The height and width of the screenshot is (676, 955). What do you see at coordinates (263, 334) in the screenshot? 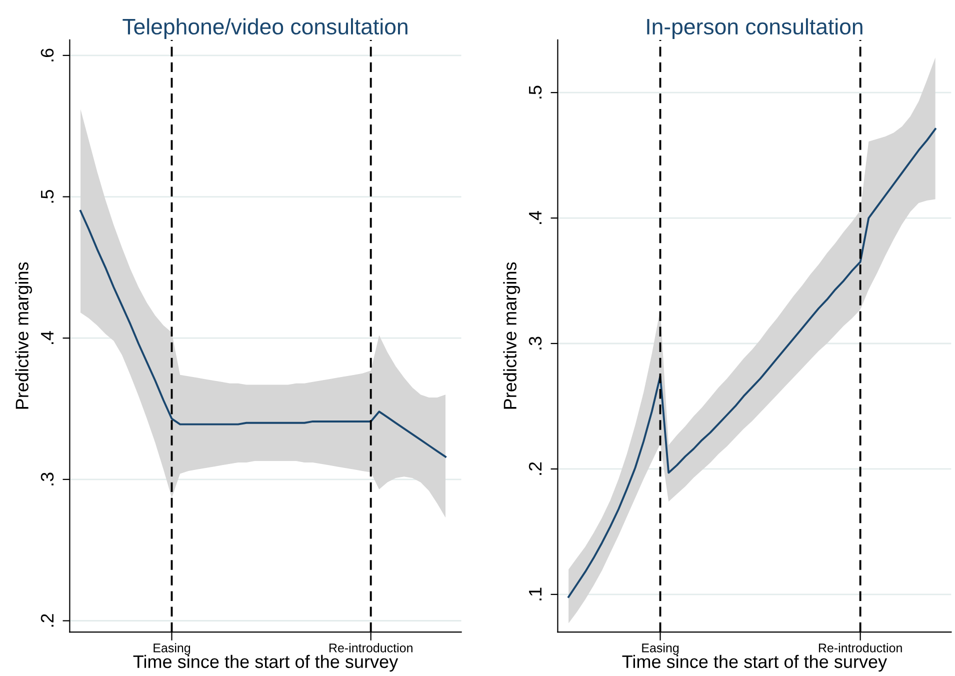
I see `line-series` at bounding box center [263, 334].